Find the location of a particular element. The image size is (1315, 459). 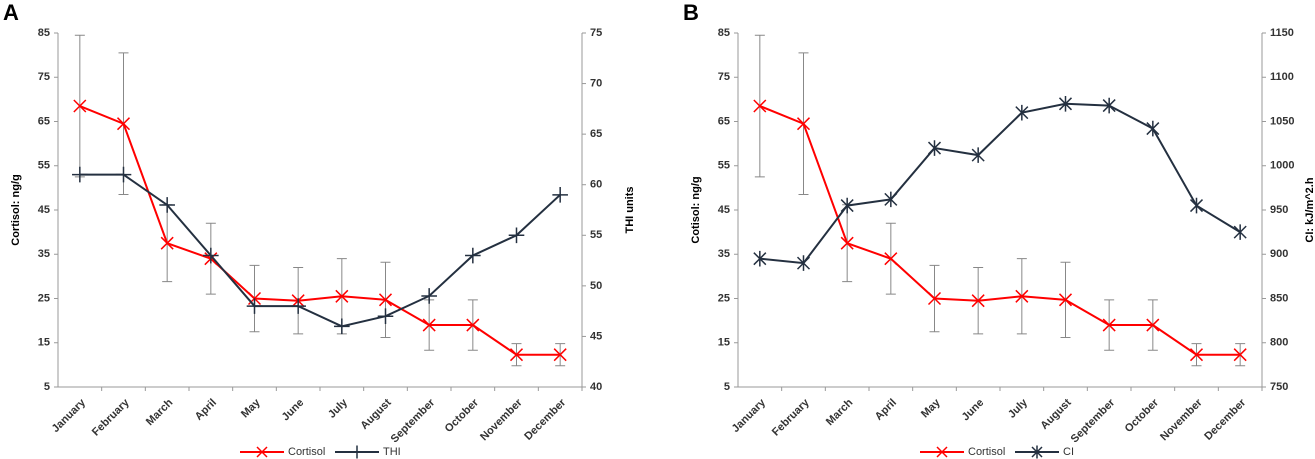

y2-tick-label: 75 is located at coordinates (596, 33).